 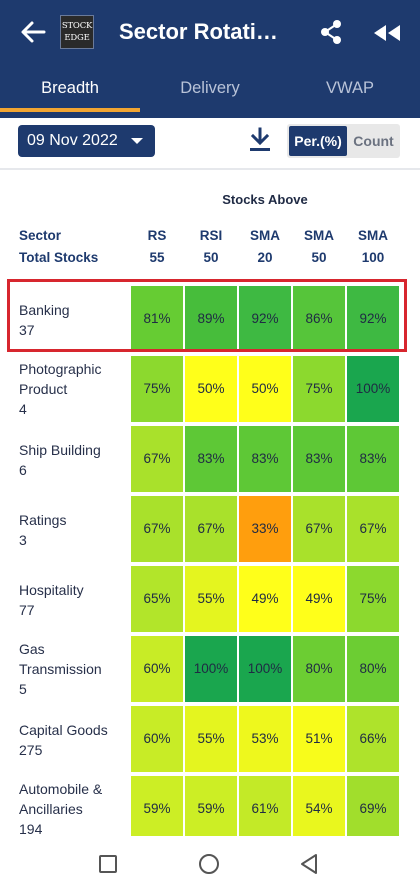 What do you see at coordinates (157, 599) in the screenshot?
I see `heatmap-cell: 65%` at bounding box center [157, 599].